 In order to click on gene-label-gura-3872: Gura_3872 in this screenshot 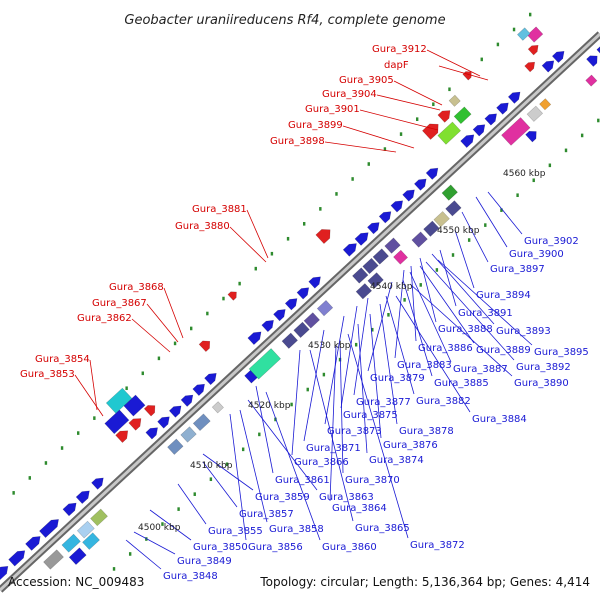, I will do `click(437, 545)`.